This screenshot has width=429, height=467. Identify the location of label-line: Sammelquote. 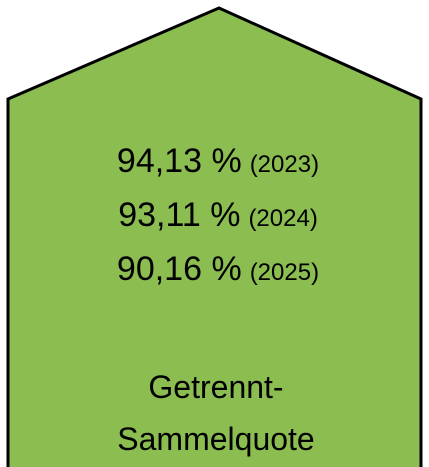
(215, 439).